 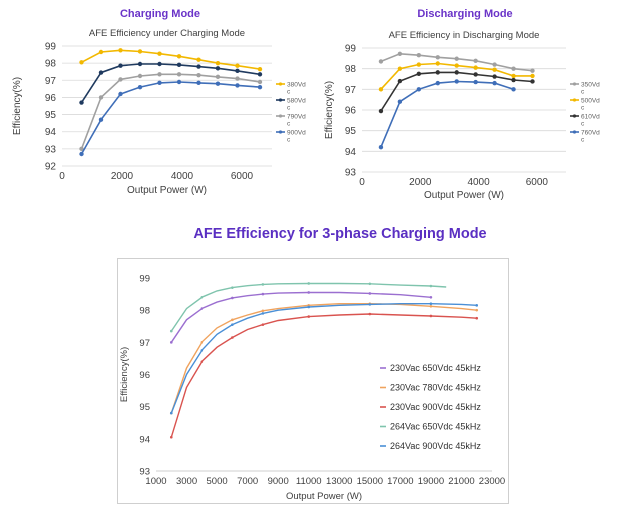 I want to click on x-tick-label: 19000, so click(x=431, y=481).